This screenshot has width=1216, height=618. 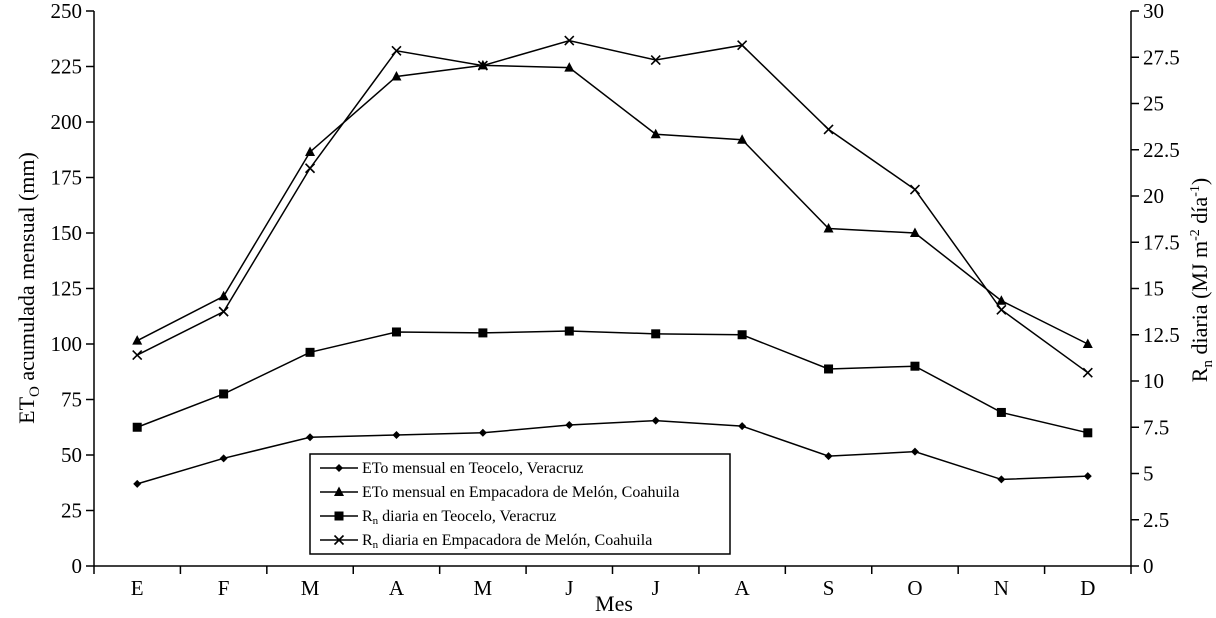 What do you see at coordinates (71, 455) in the screenshot?
I see `y-left-tick-label: 50` at bounding box center [71, 455].